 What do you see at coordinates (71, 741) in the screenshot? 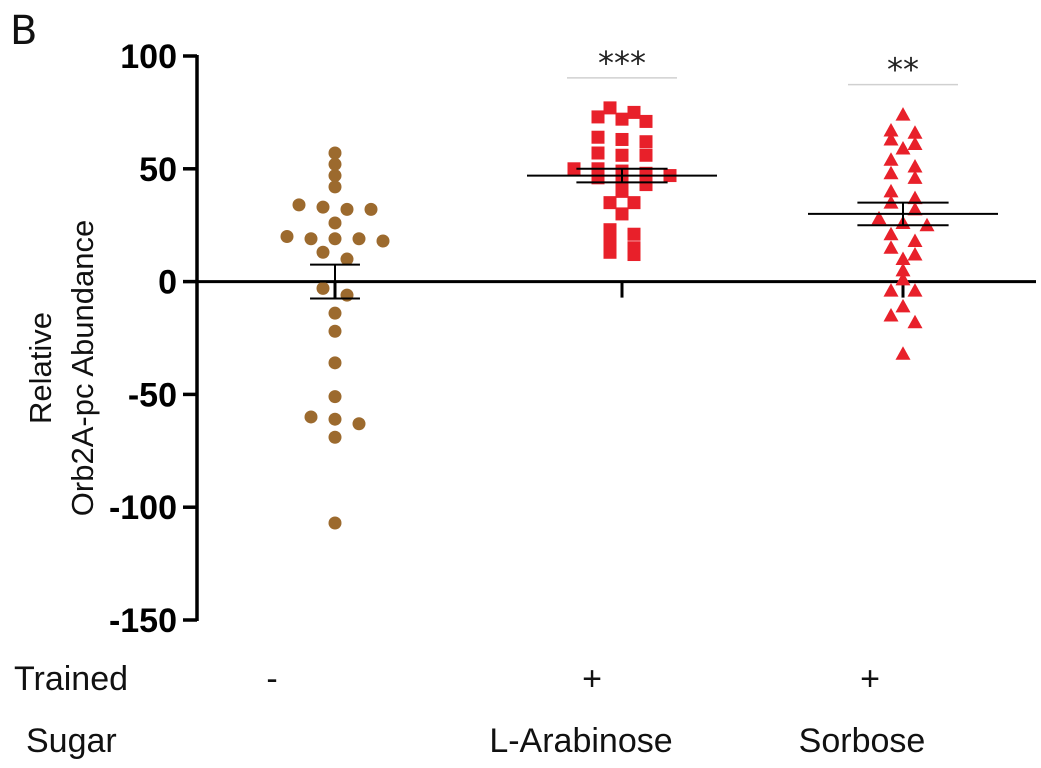
I see `row-label-sugar: Sugar` at bounding box center [71, 741].